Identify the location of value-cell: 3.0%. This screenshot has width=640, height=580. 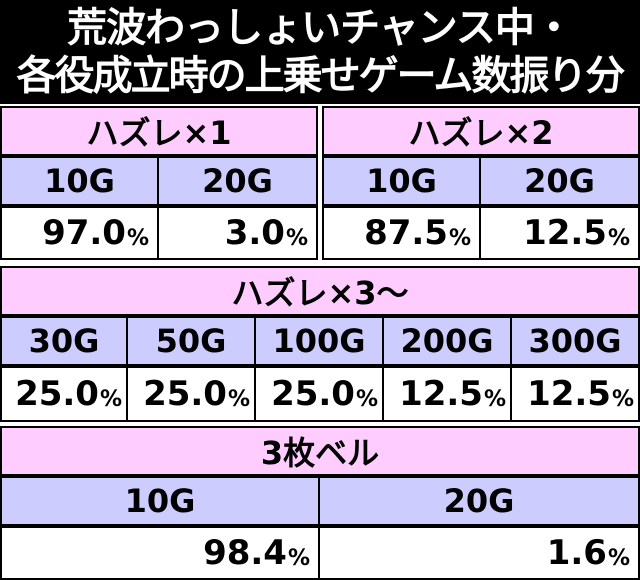
(237, 233).